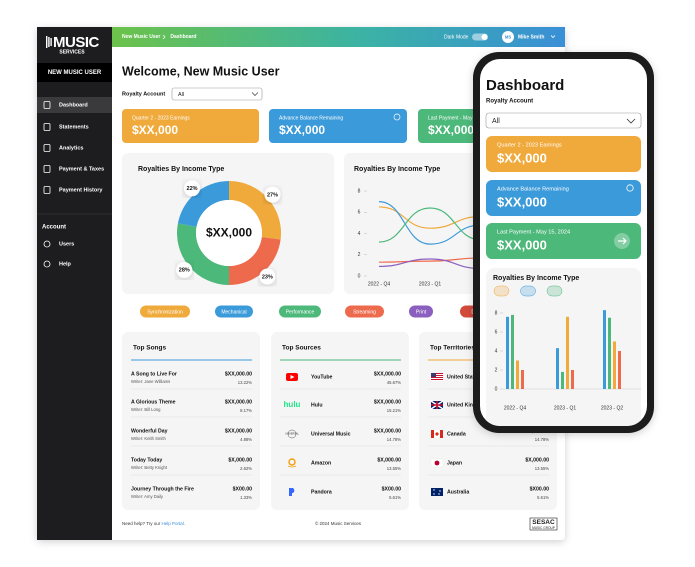  Describe the element at coordinates (81, 190) in the screenshot. I see `nav-item: Payment History` at that location.